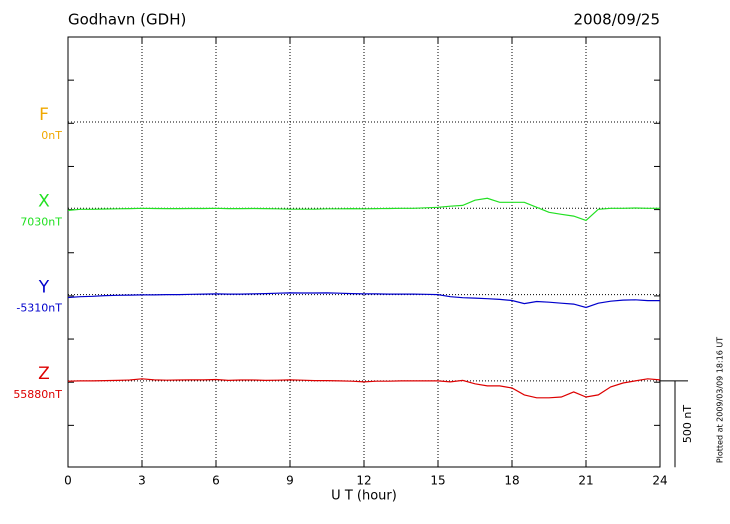  What do you see at coordinates (44, 374) in the screenshot?
I see `series-name: Z` at bounding box center [44, 374].